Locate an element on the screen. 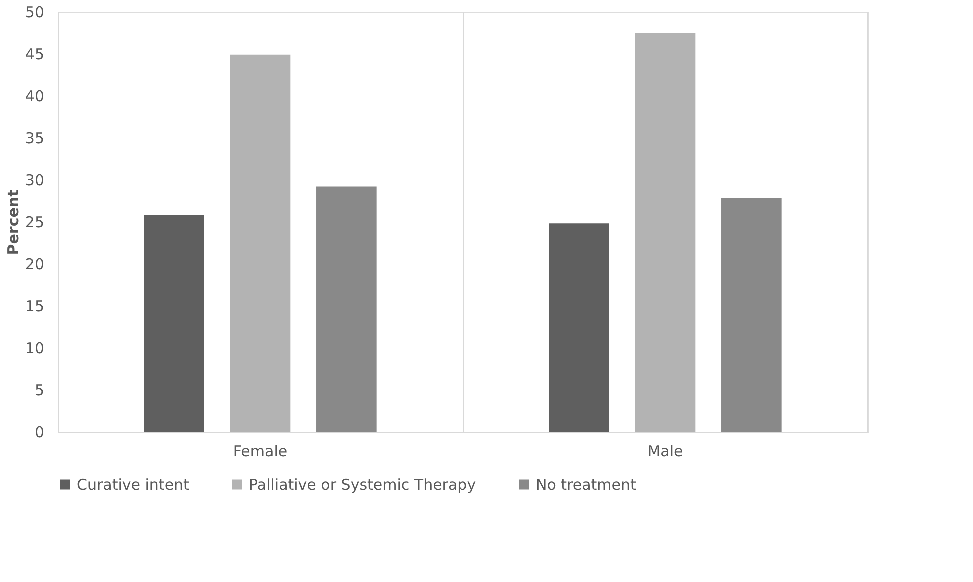 The image size is (973, 582). y-tick-label: 35 is located at coordinates (34, 139).